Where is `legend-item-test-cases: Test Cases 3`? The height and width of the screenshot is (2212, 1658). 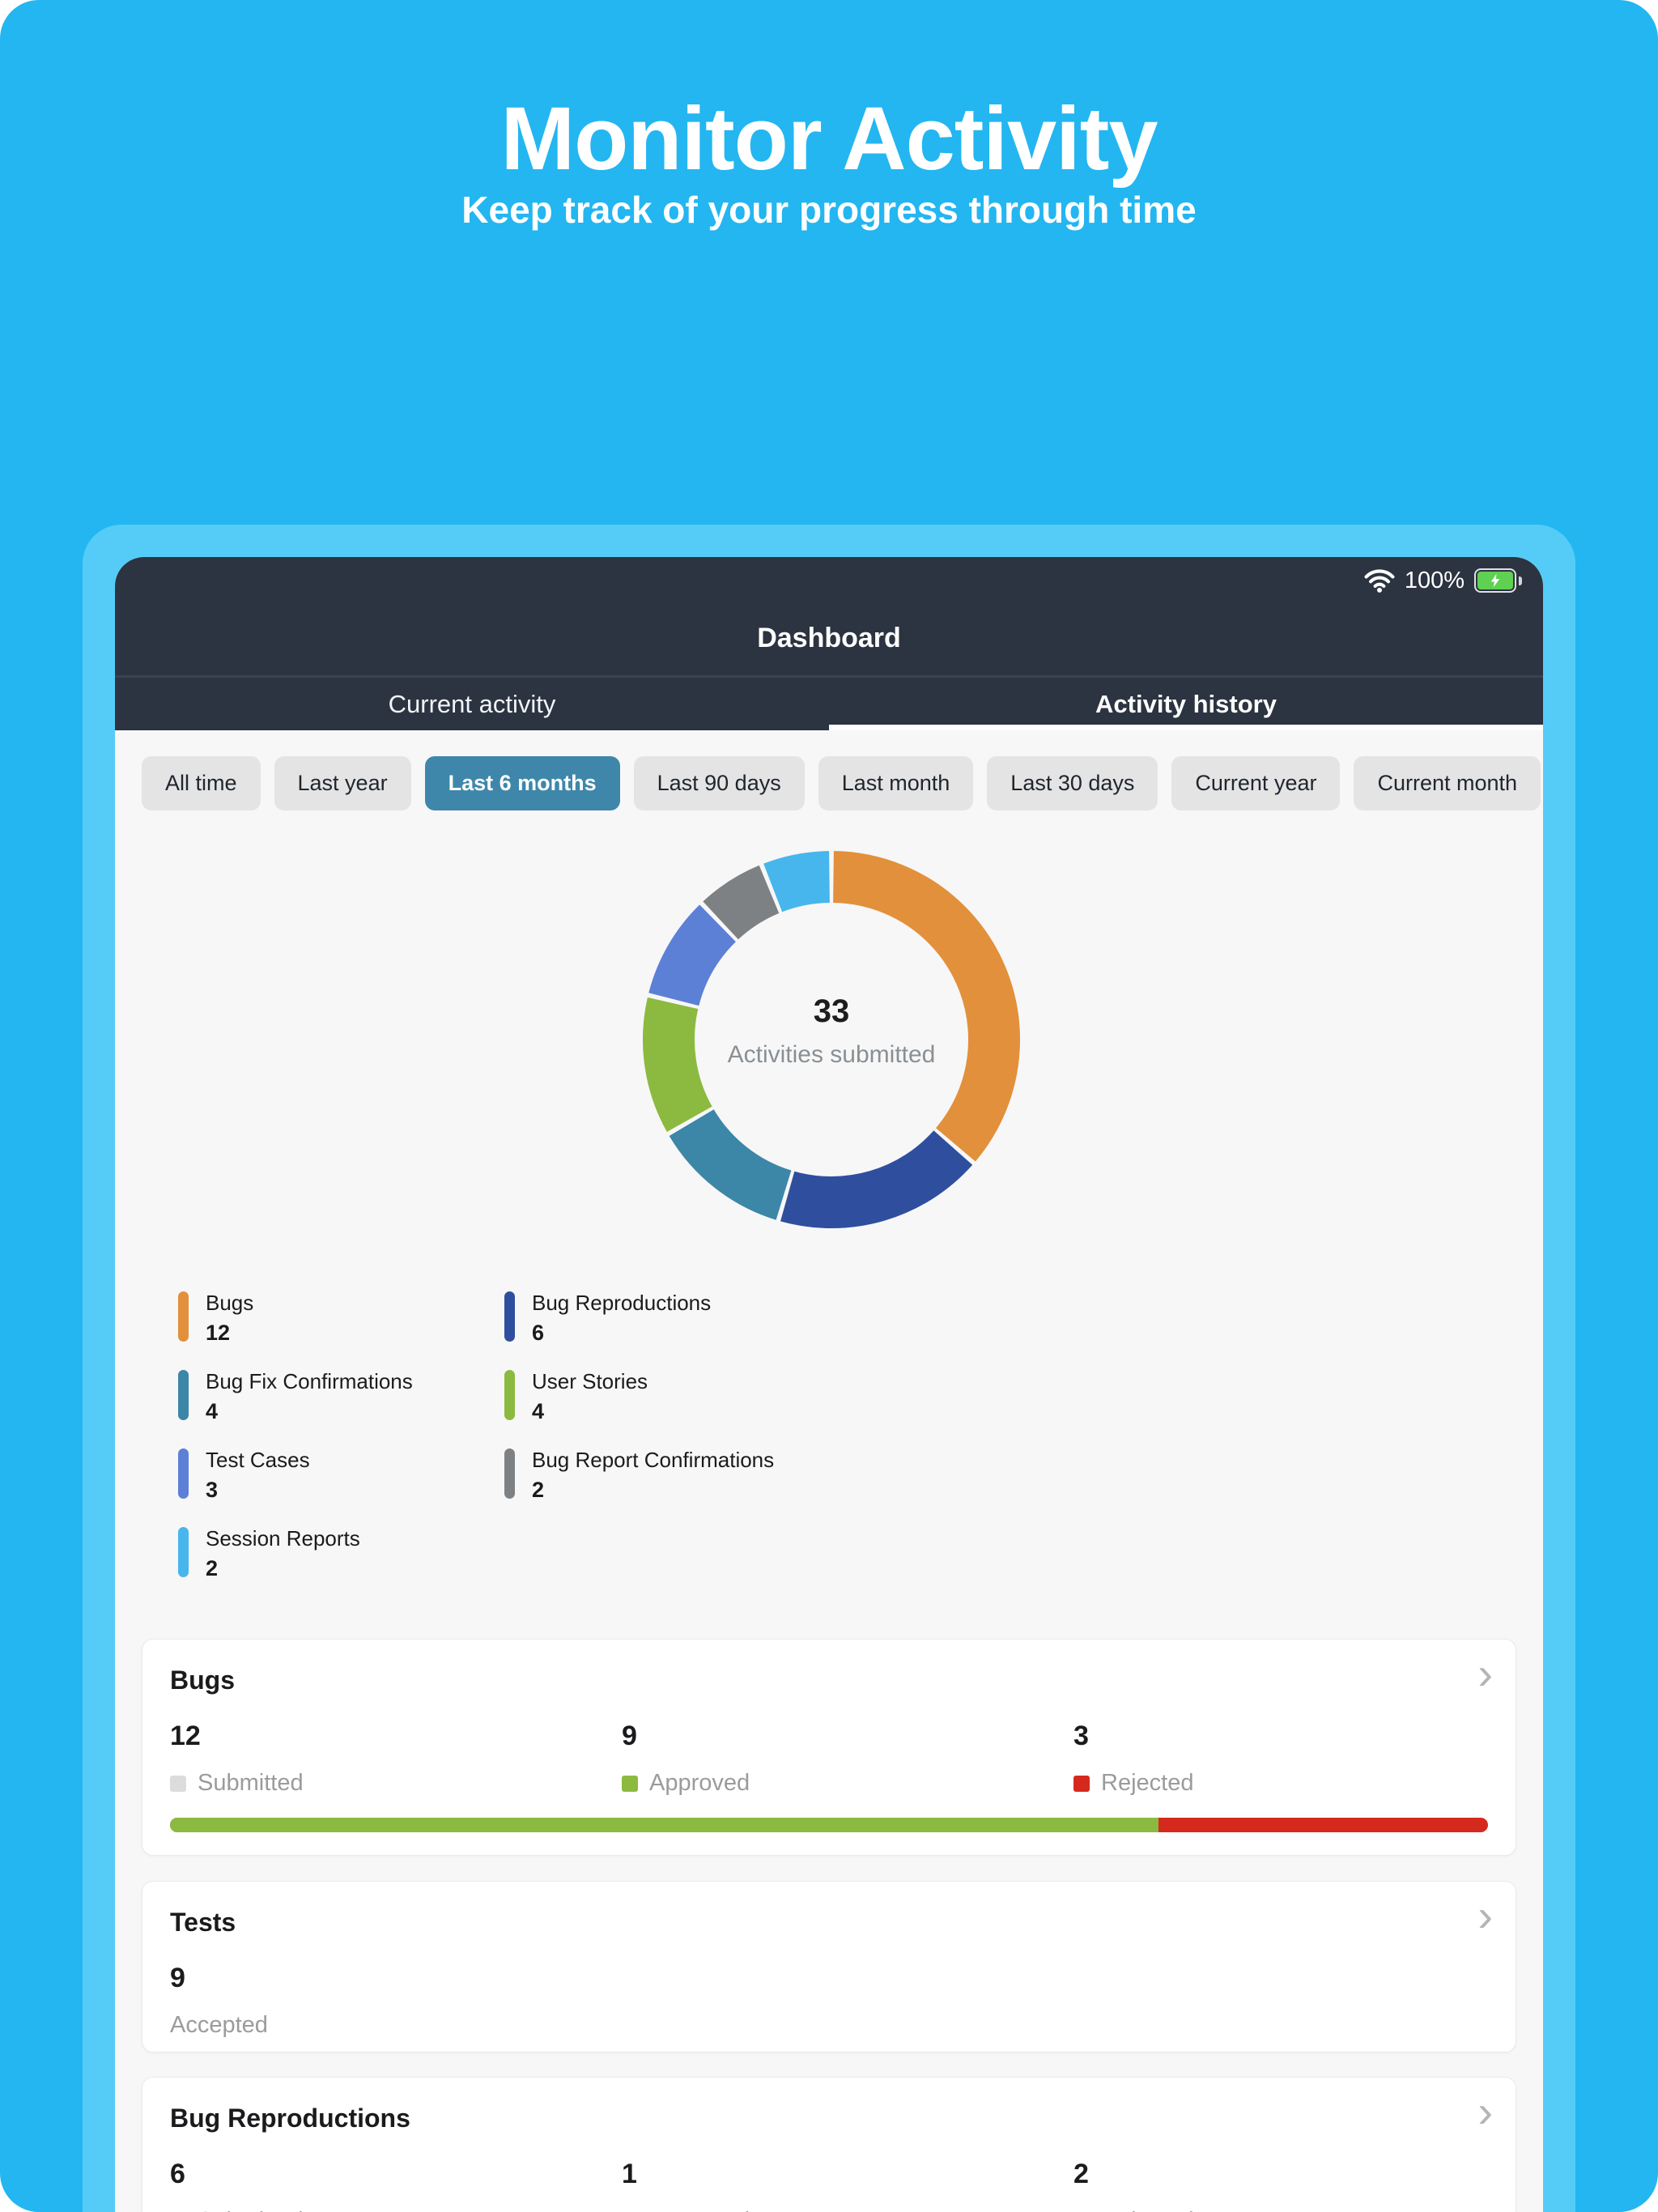
legend-item-test-cases: Test Cases 3 is located at coordinates (244, 1474).